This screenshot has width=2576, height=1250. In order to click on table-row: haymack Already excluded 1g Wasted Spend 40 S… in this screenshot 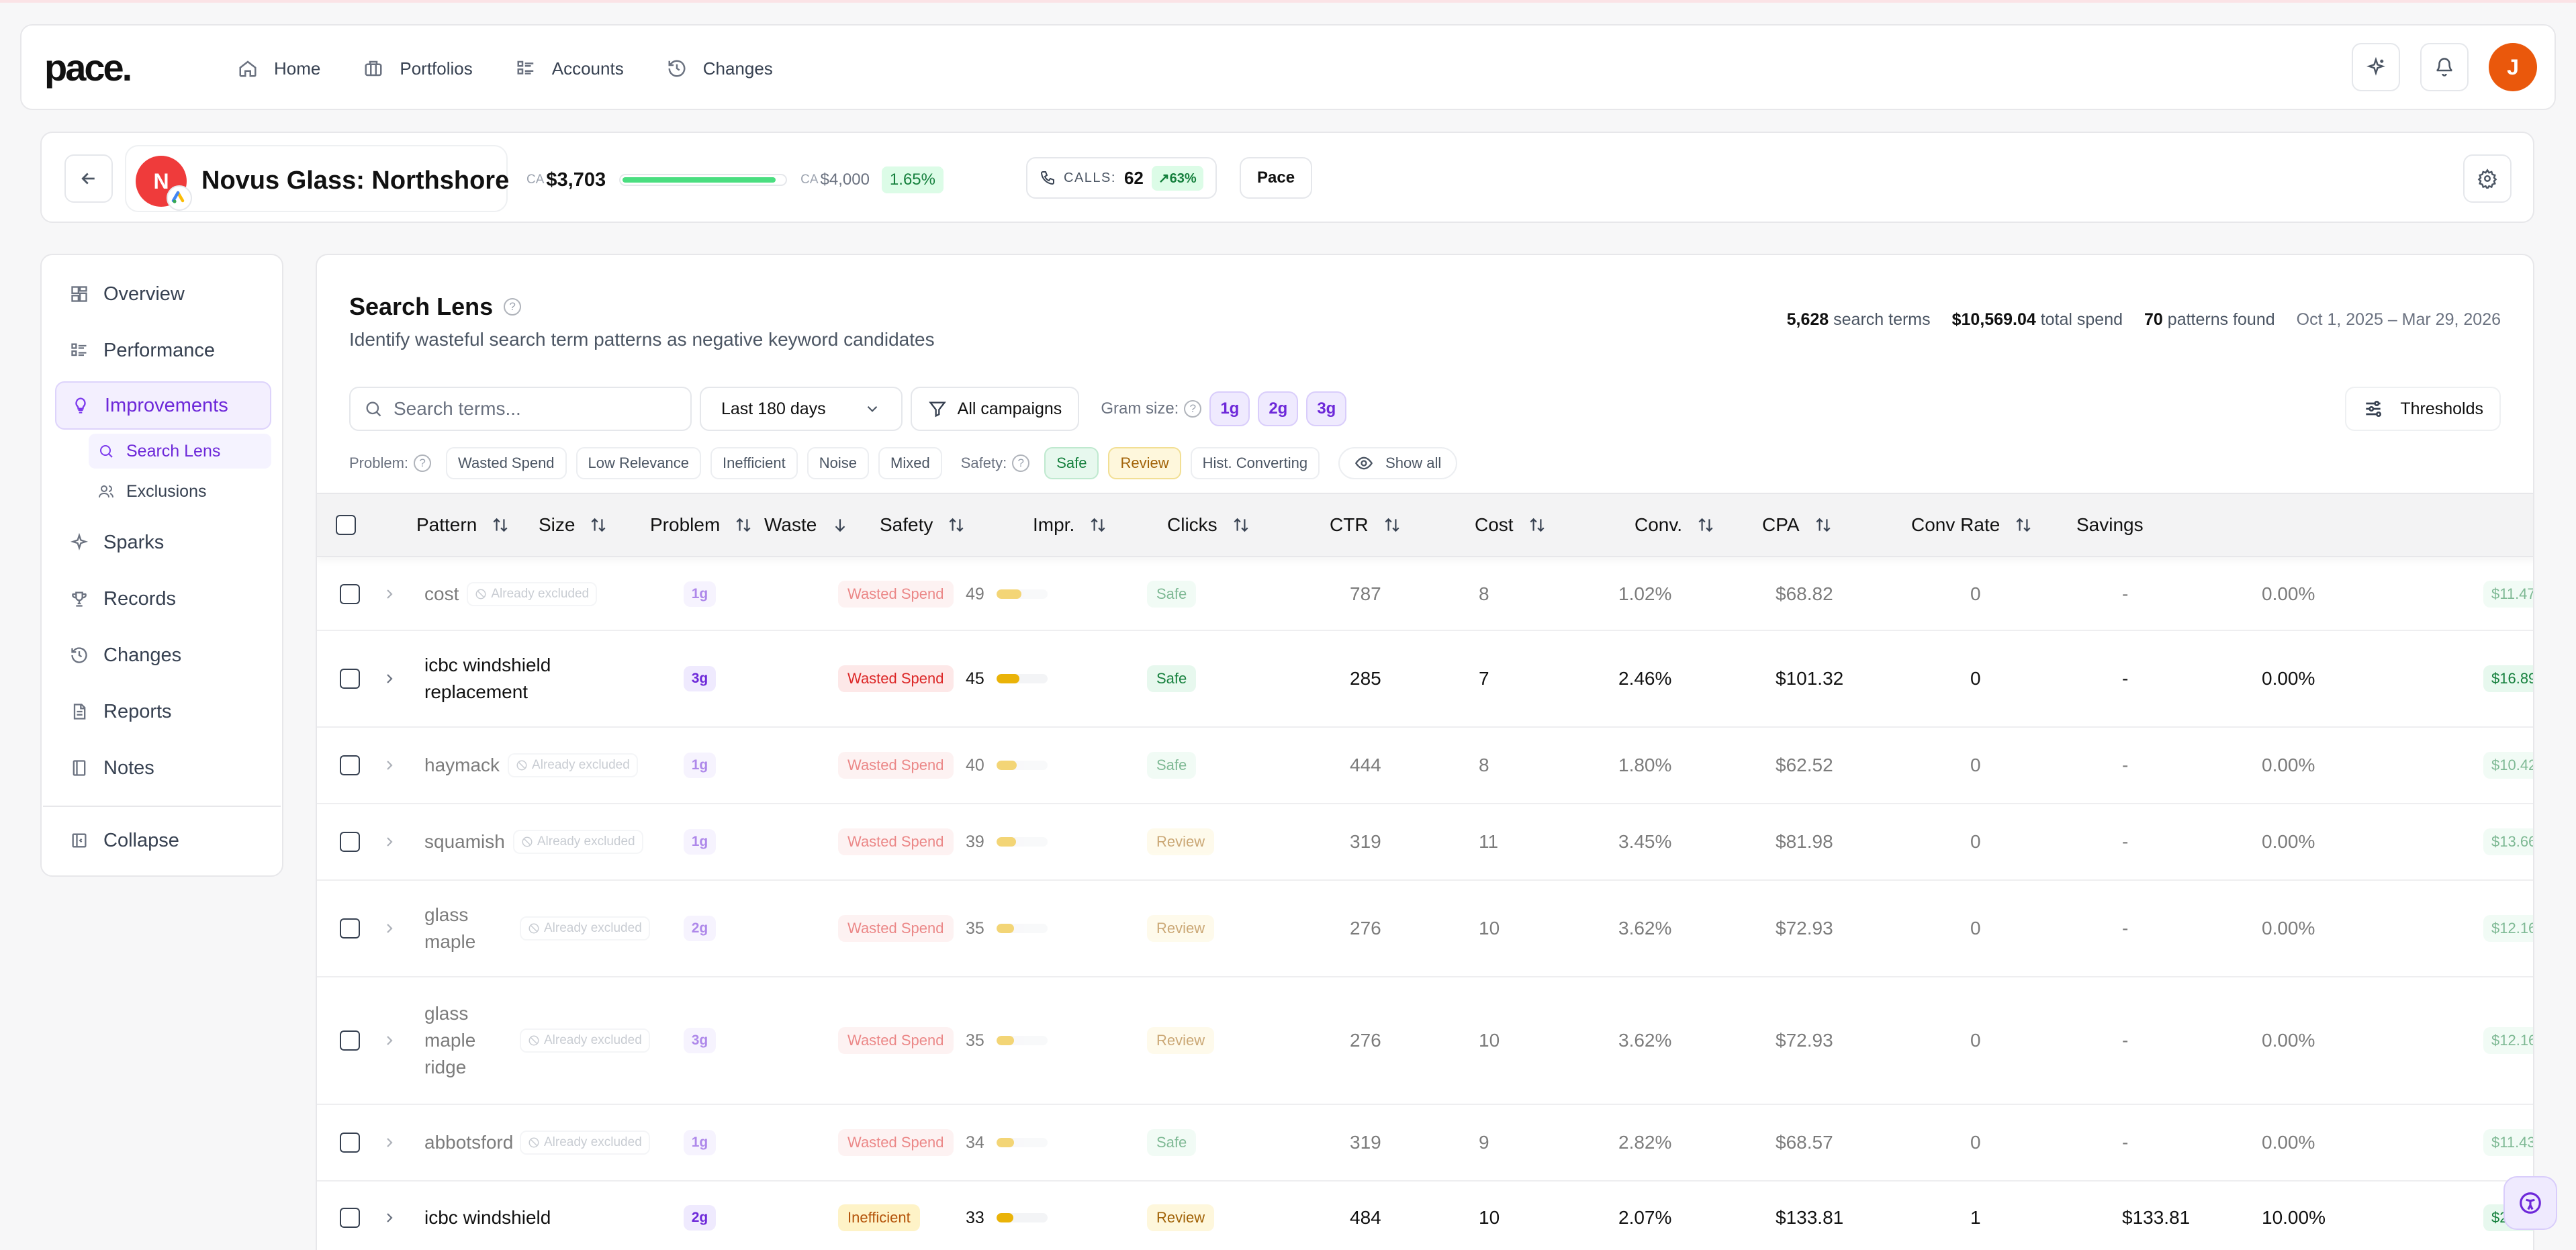, I will do `click(1425, 766)`.